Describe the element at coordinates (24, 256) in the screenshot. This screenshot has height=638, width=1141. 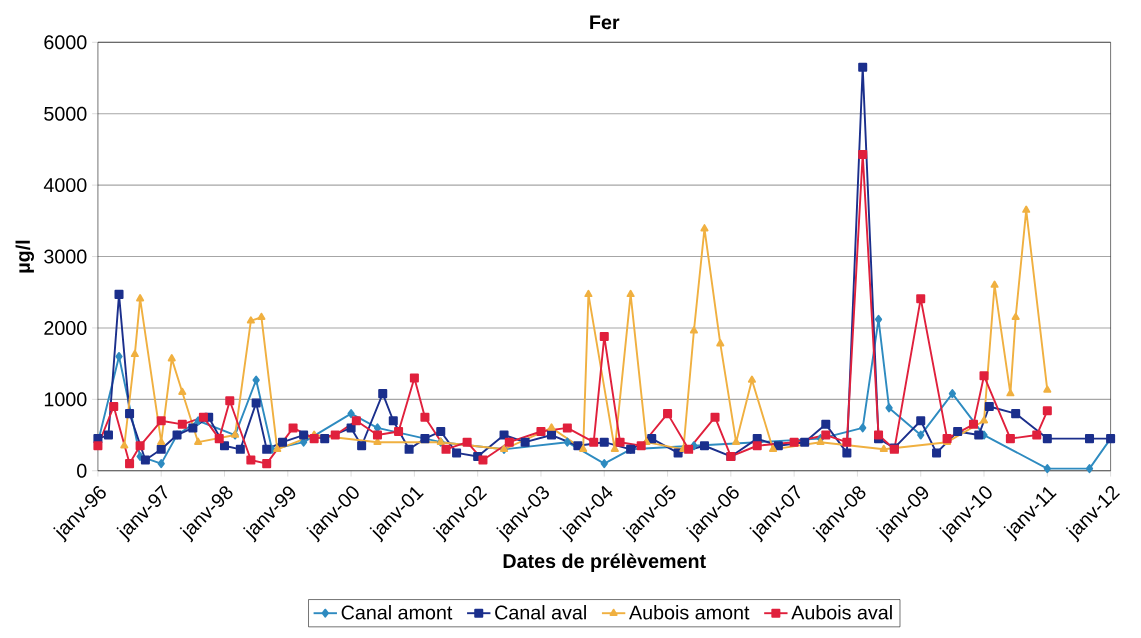
I see `y-axis-title: µg/l` at that location.